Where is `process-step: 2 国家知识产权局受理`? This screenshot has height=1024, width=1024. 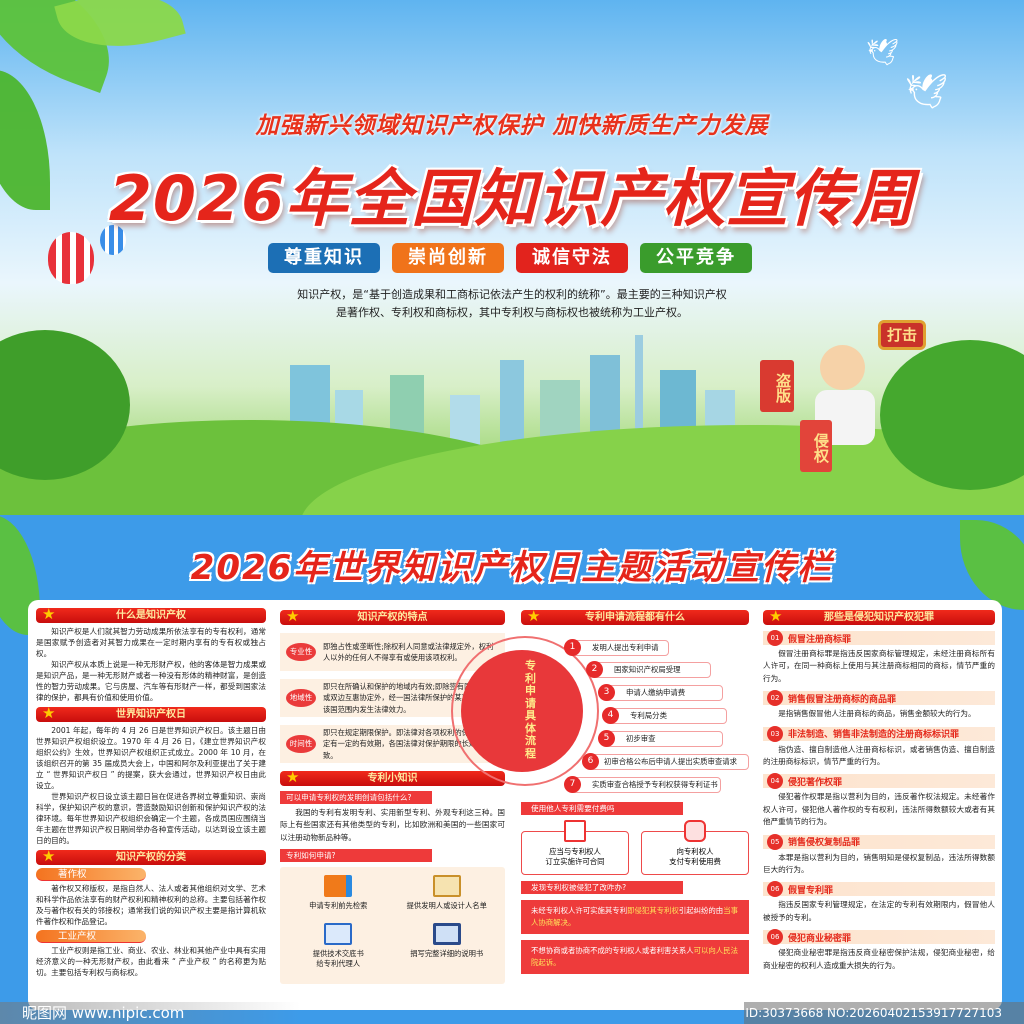 process-step: 2 国家知识产权局受理 is located at coordinates (648, 669).